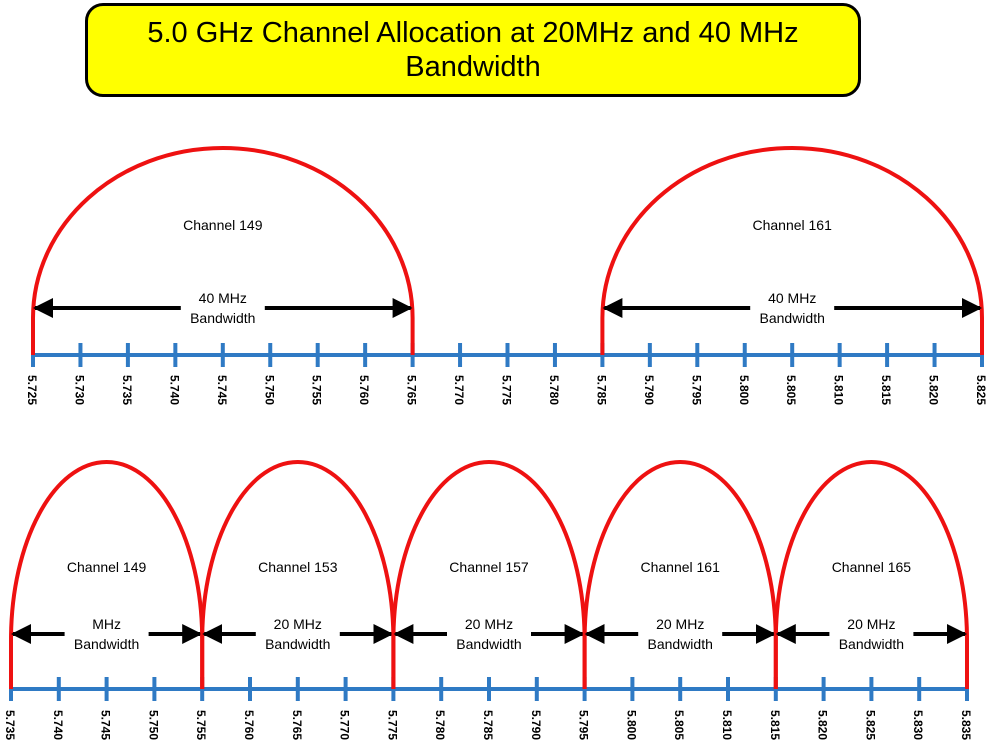 This screenshot has height=752, width=992. Describe the element at coordinates (106, 725) in the screenshot. I see `bottom-tick-label: 5.745` at that location.